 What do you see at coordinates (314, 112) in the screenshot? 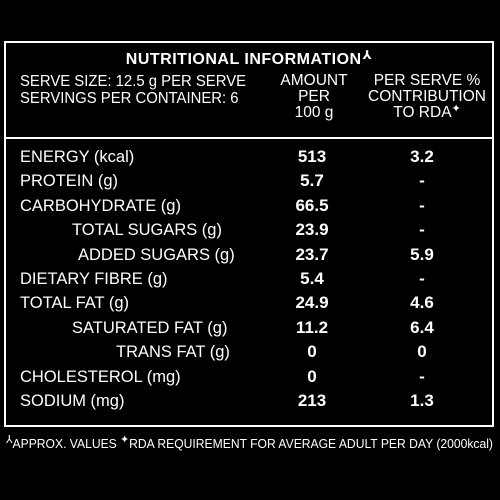
I see `amount-header-line-3: 100 g` at bounding box center [314, 112].